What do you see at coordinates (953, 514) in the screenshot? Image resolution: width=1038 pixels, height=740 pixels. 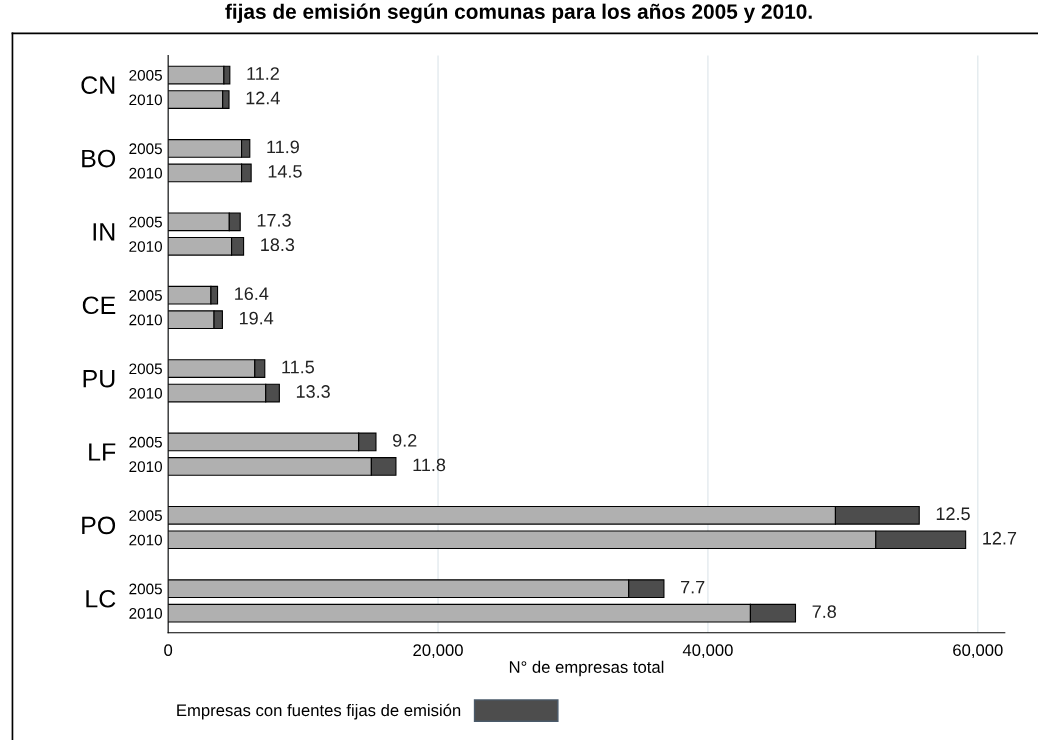 I see `annotation: 12.5` at bounding box center [953, 514].